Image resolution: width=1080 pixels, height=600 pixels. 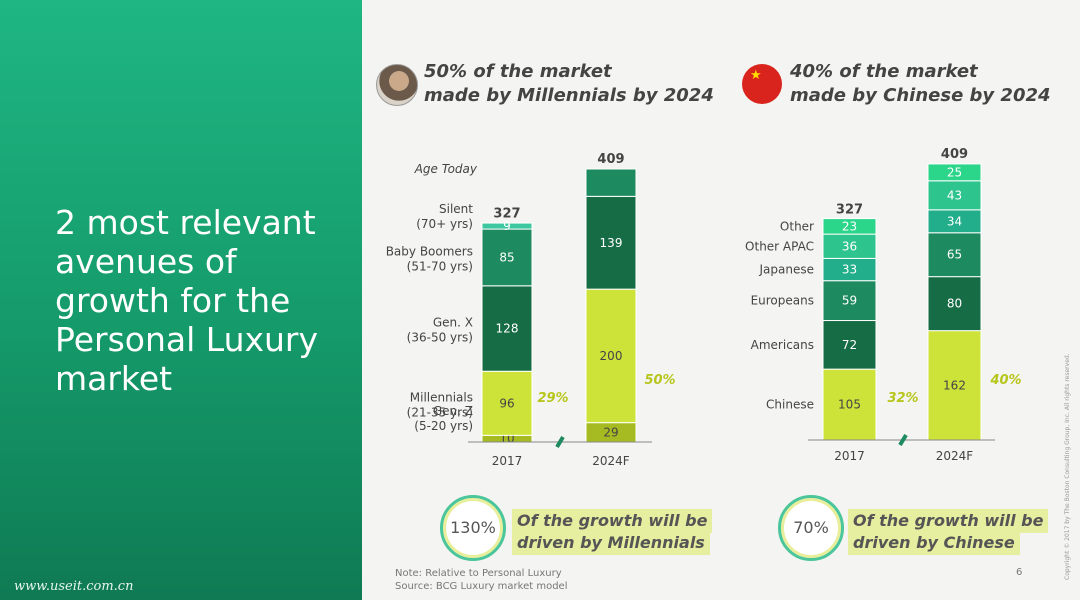 I want to click on data-label-silent-2017: 9, so click(x=507, y=226).